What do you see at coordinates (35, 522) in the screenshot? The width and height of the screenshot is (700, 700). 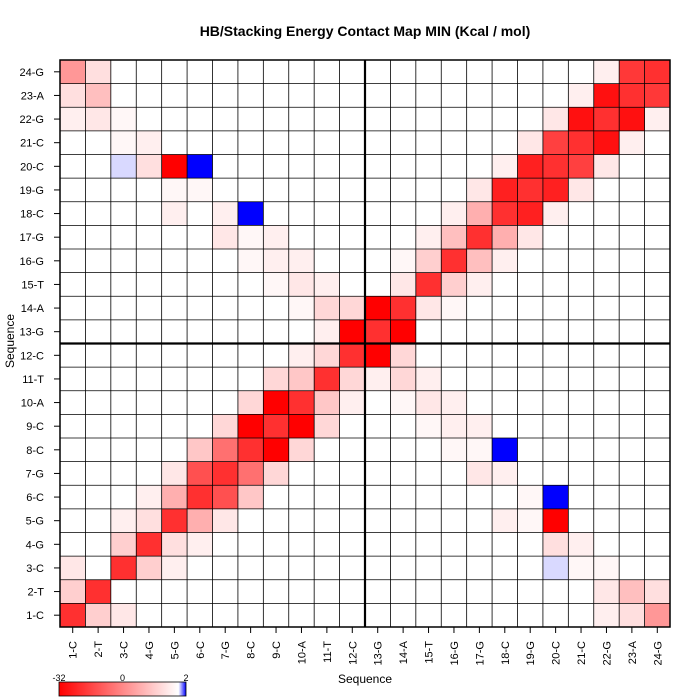 I see `y-tick-label: 5-G` at bounding box center [35, 522].